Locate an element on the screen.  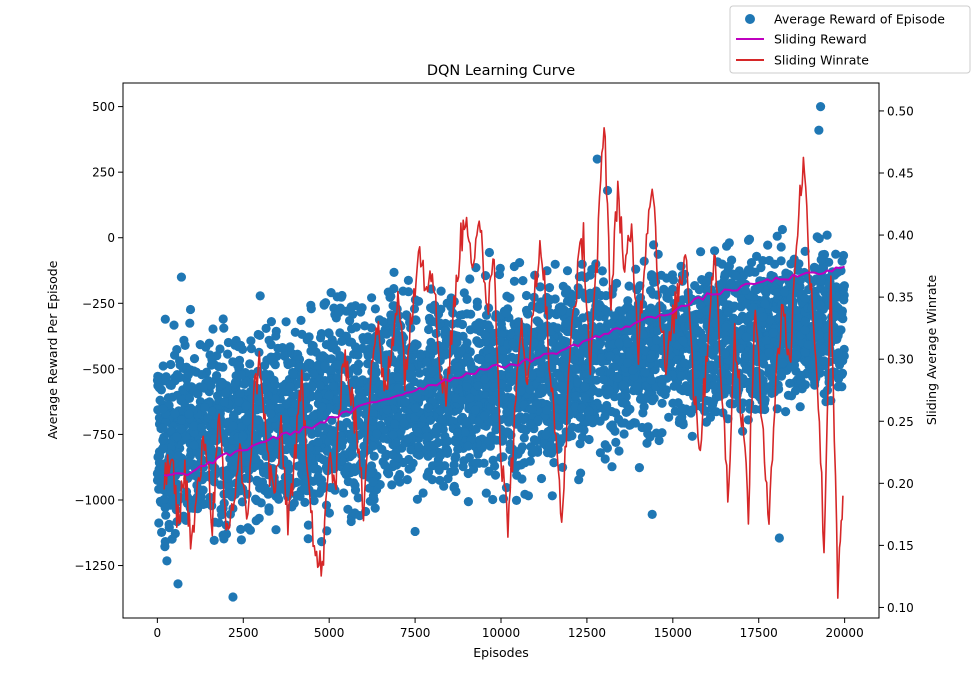
y2-tick-label: 0.15 is located at coordinates (900, 546).